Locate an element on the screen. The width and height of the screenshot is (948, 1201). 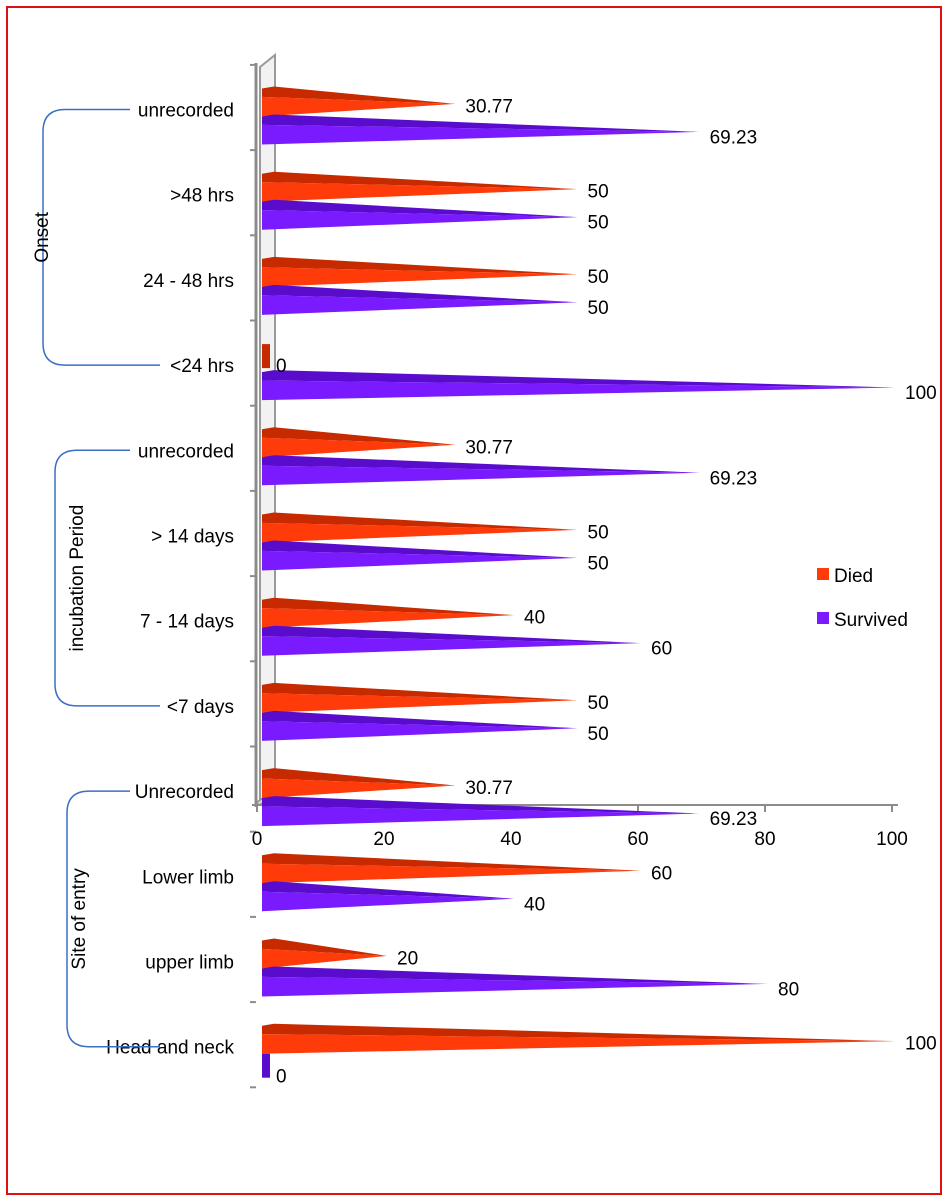
category-label: <7 days is located at coordinates (200, 707).